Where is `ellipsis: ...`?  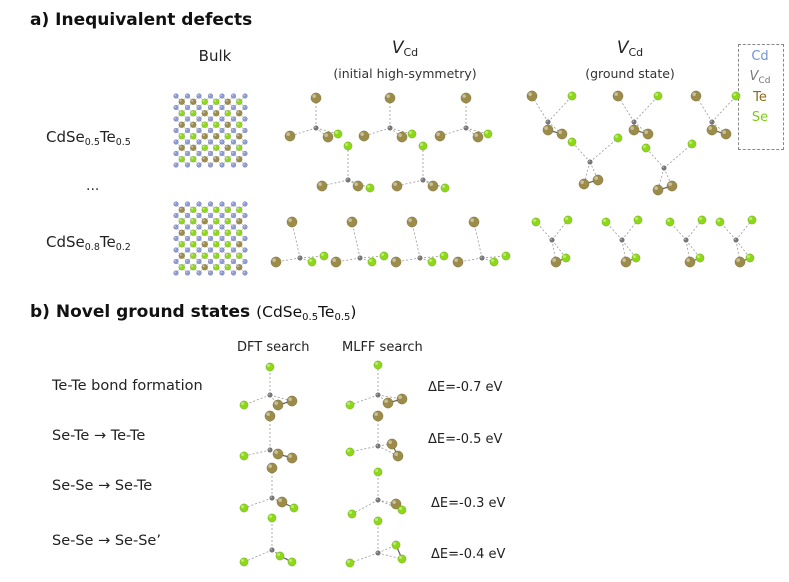 ellipsis: ... is located at coordinates (93, 186).